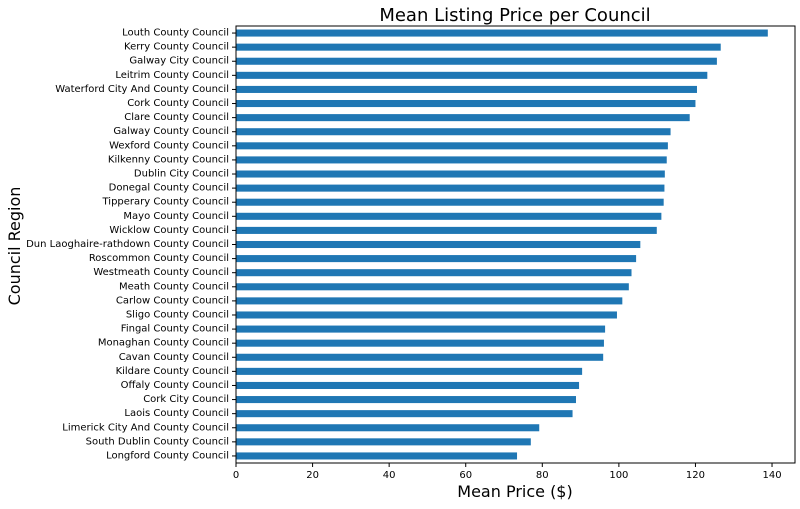 The width and height of the screenshot is (800, 509). What do you see at coordinates (618, 475) in the screenshot?
I see `x-tick-label: 100` at bounding box center [618, 475].